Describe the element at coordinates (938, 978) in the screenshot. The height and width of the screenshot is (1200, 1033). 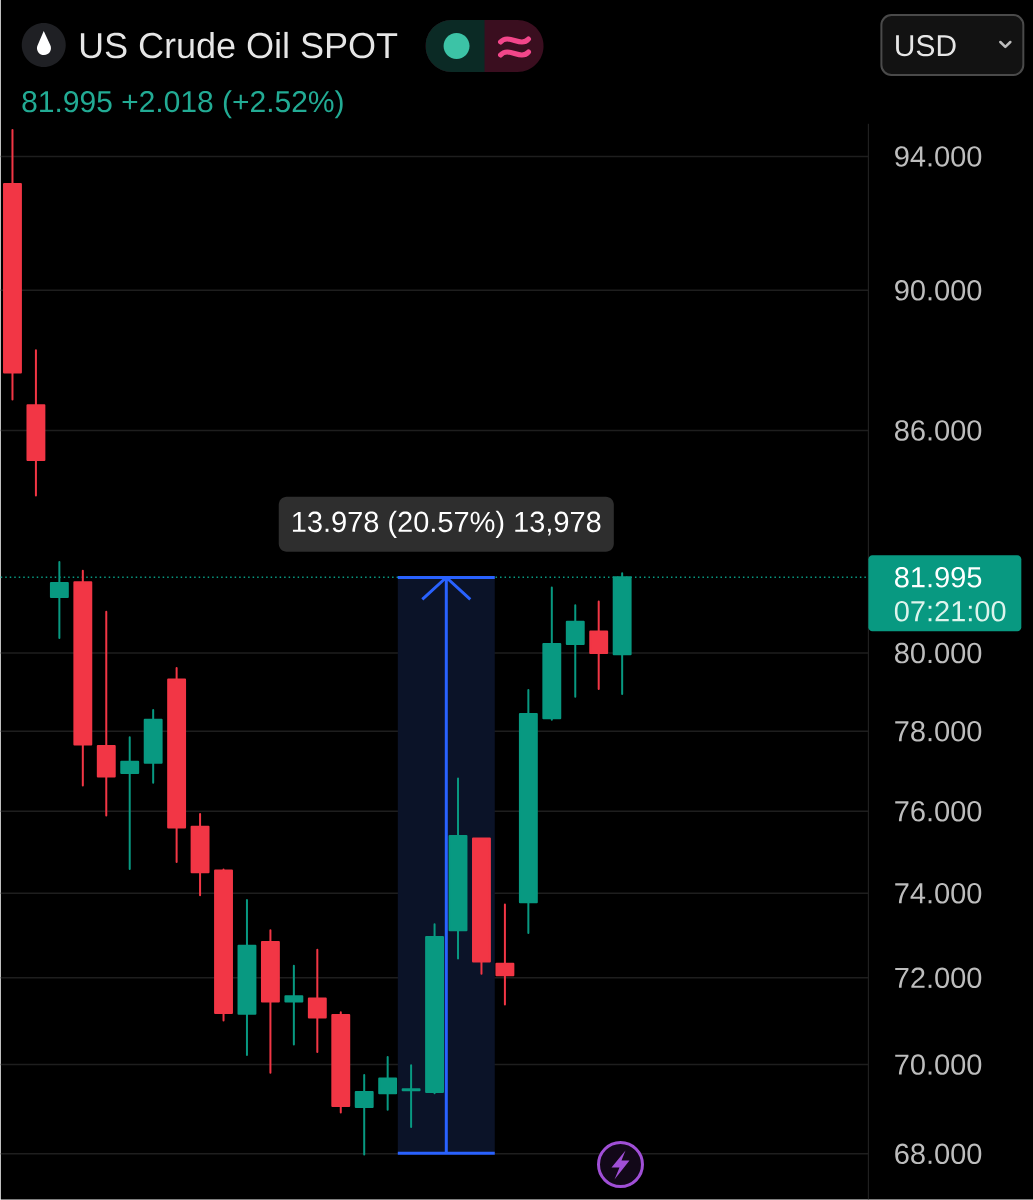
I see `y-tick-label: 72.000` at that location.